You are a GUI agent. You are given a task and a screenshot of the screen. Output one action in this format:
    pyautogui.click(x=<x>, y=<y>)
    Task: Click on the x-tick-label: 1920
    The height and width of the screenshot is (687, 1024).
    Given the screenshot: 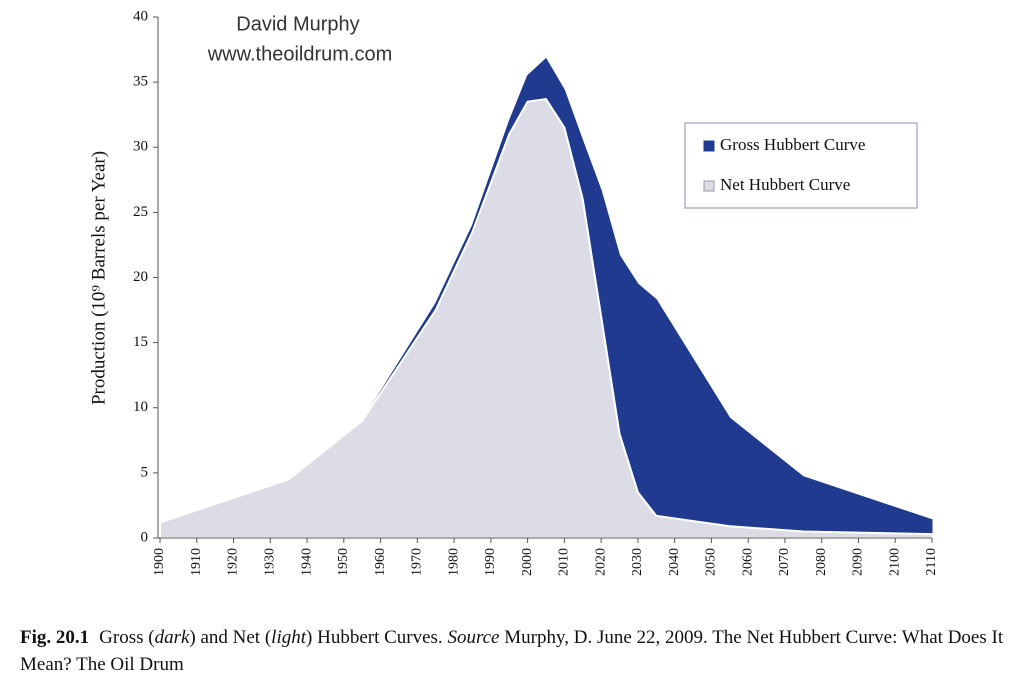 What is the action you would take?
    pyautogui.click(x=233, y=562)
    